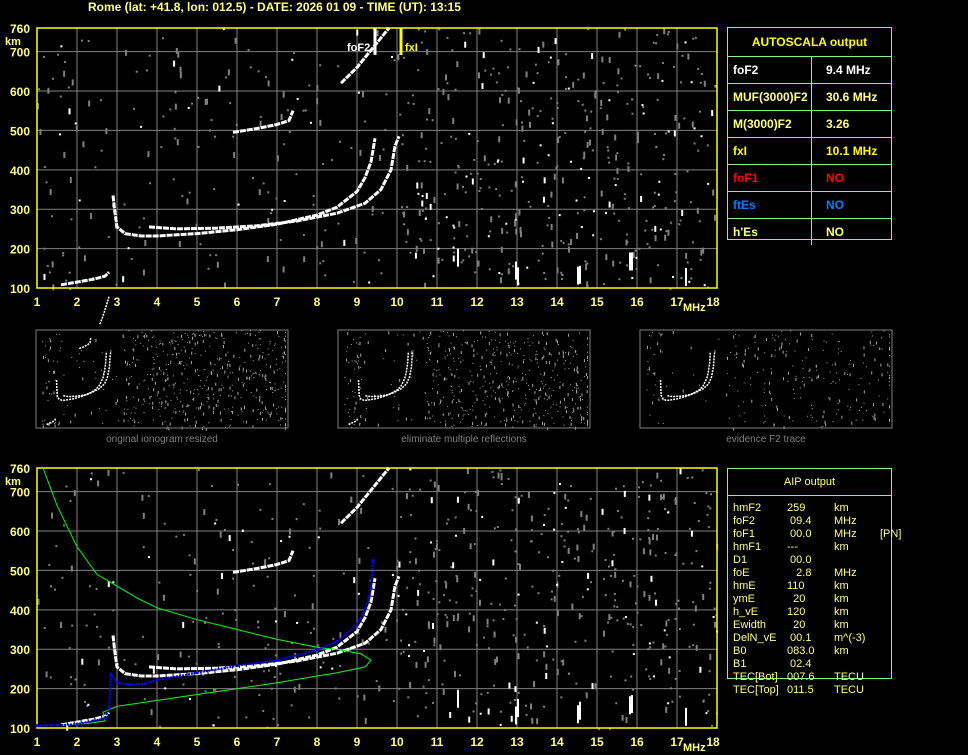 The height and width of the screenshot is (755, 968). I want to click on echo-trace-E, so click(85, 279).